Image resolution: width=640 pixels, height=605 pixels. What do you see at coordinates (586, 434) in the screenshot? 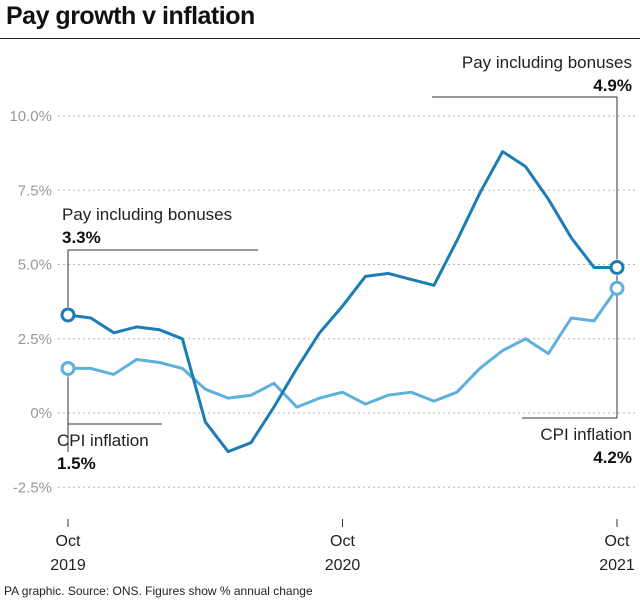
I see `cpi-end-label: CPI inflation` at bounding box center [586, 434].